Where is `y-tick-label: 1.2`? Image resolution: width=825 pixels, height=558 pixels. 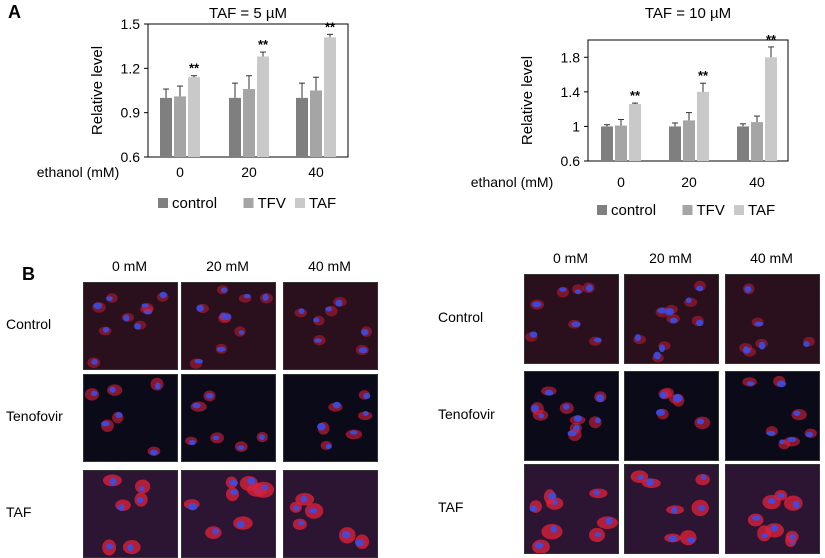
y-tick-label: 1.2 is located at coordinates (131, 68).